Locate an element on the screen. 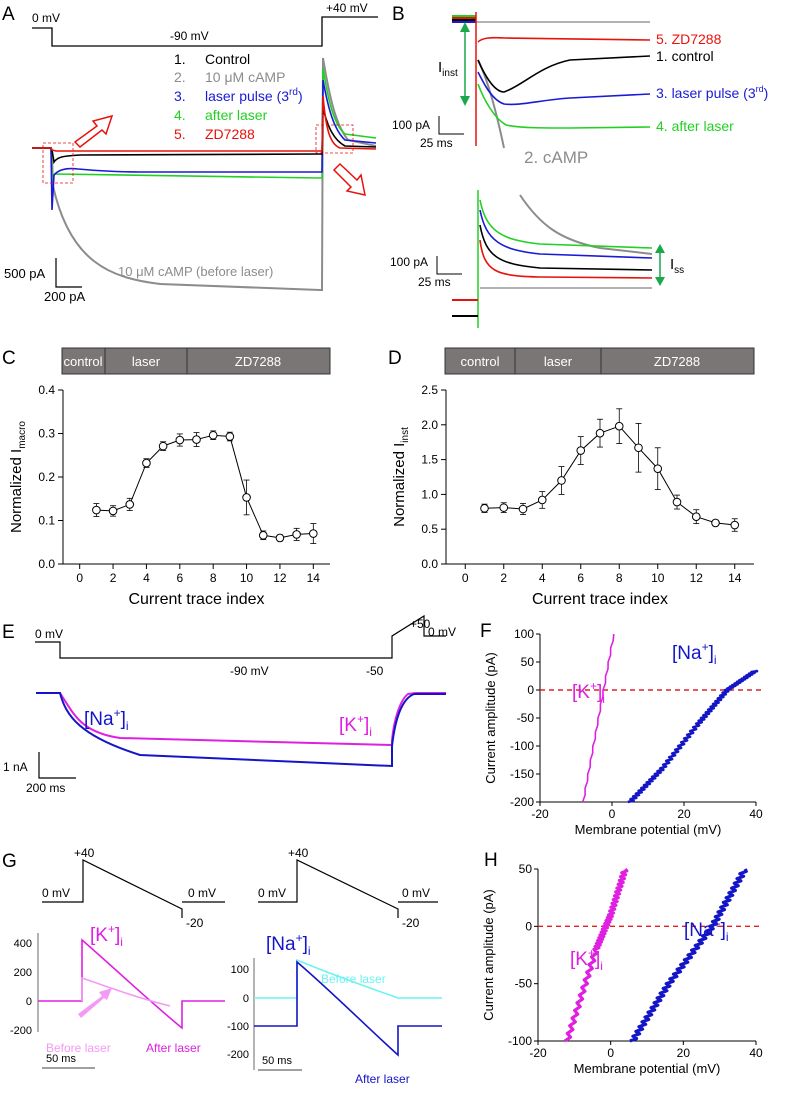 The width and height of the screenshot is (789, 1117). g-k-v0b: 0 mV is located at coordinates (202, 893).